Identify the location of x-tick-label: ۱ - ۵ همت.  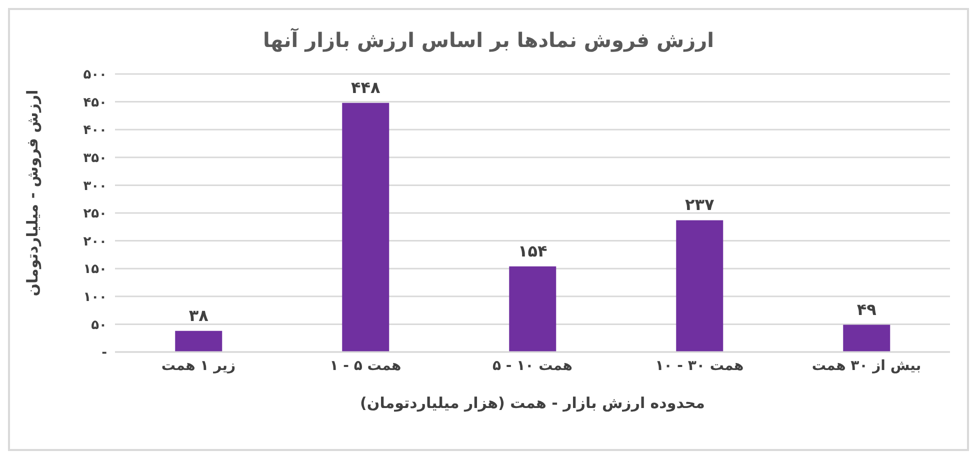
(366, 366).